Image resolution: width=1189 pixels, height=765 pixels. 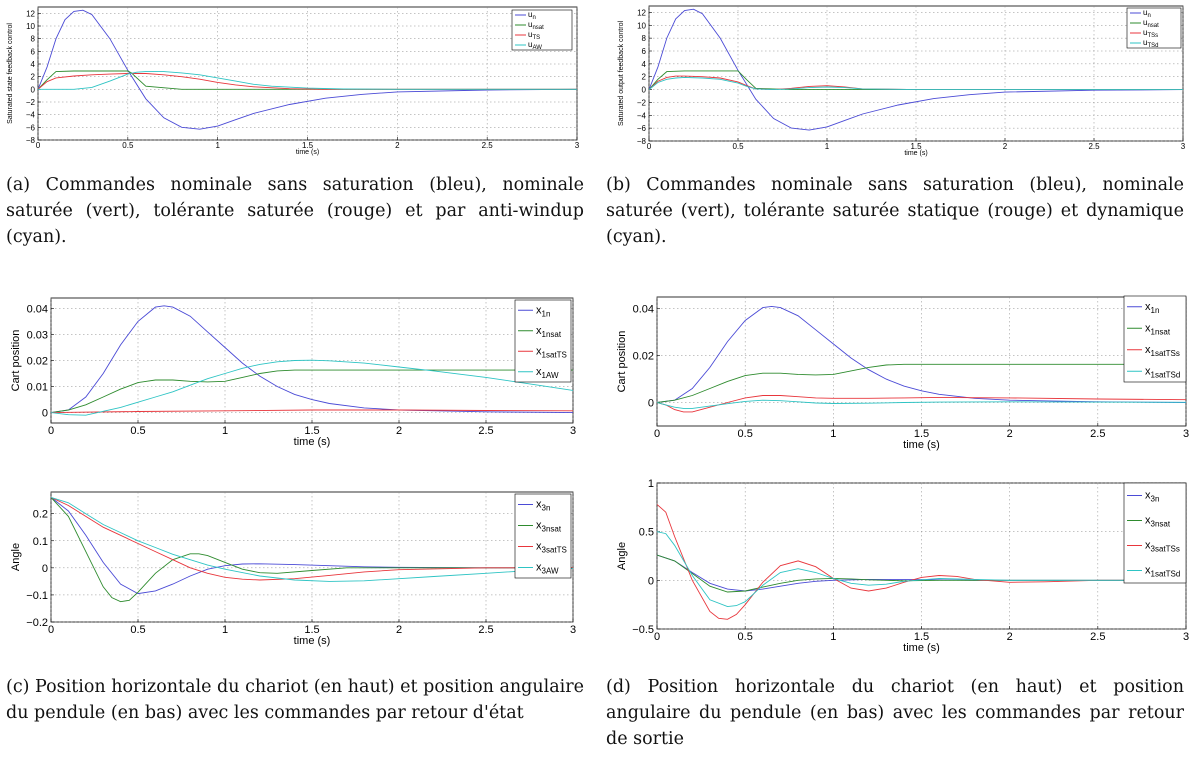 I want to click on y-axis-label: Saturated state feedback control, so click(x=10, y=73).